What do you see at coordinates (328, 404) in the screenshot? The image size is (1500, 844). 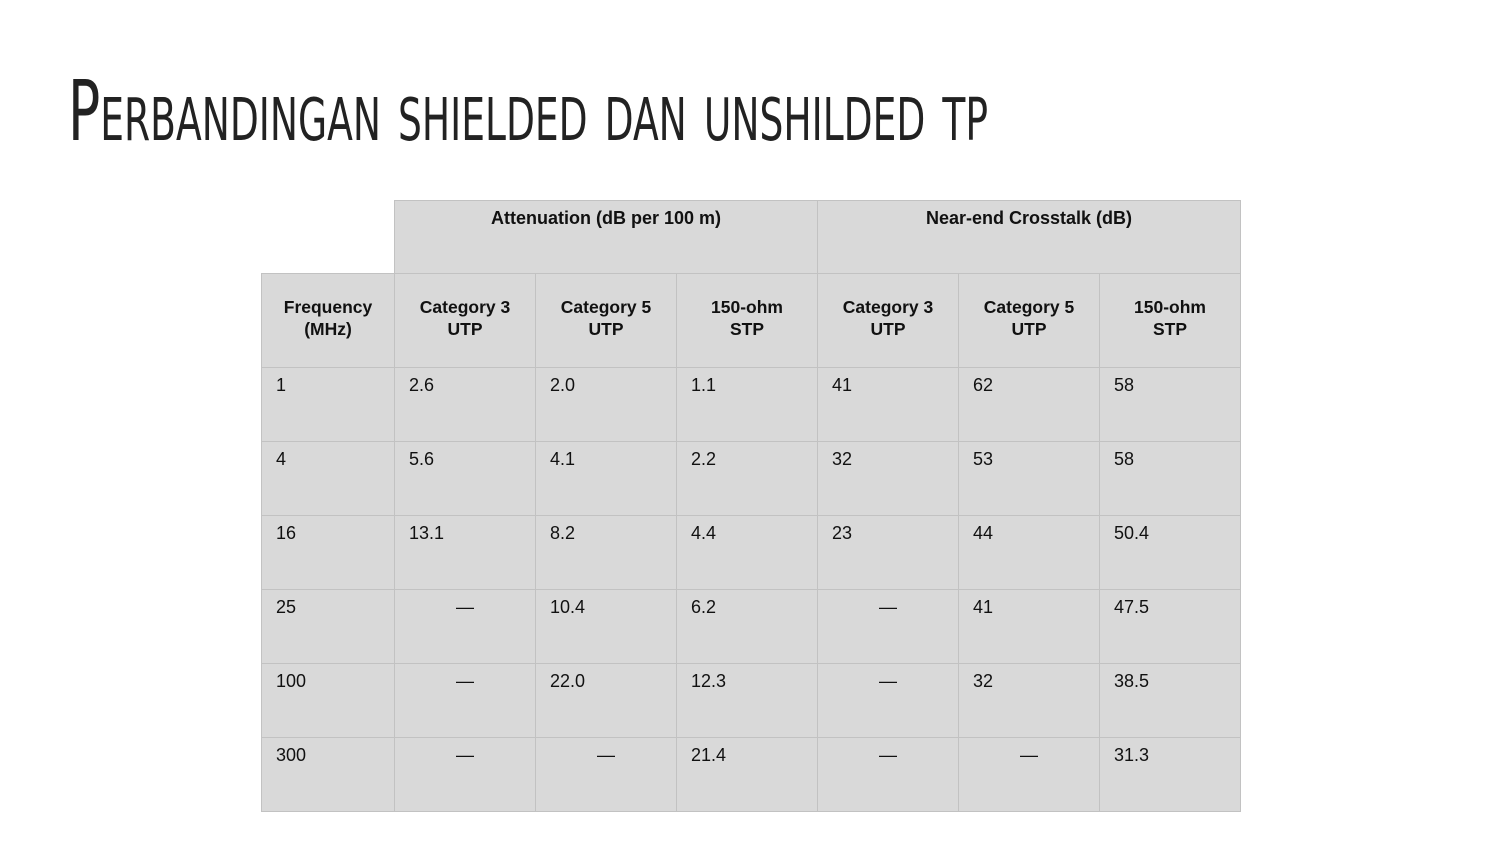 I see `table-cell: 1` at bounding box center [328, 404].